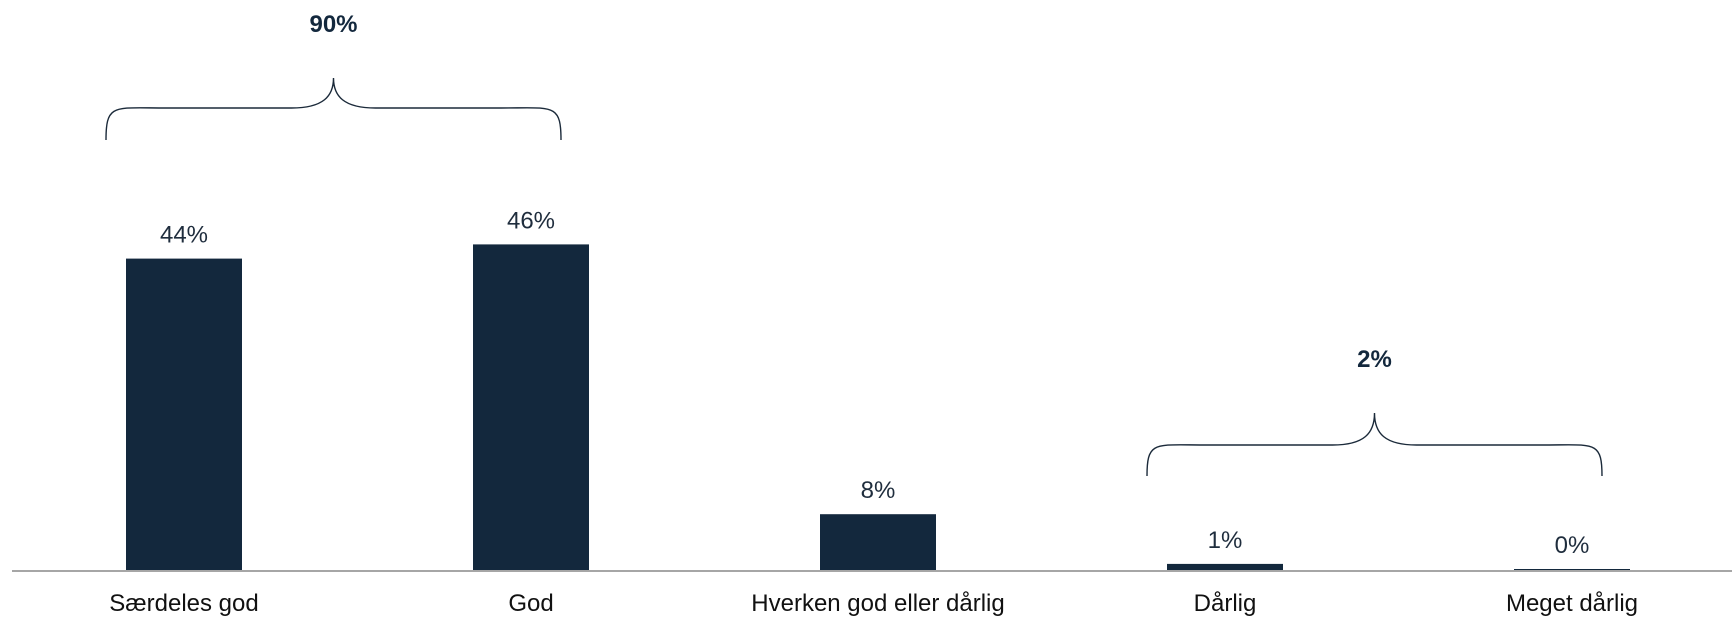 This screenshot has height=618, width=1732. What do you see at coordinates (531, 220) in the screenshot?
I see `data-label: 46%` at bounding box center [531, 220].